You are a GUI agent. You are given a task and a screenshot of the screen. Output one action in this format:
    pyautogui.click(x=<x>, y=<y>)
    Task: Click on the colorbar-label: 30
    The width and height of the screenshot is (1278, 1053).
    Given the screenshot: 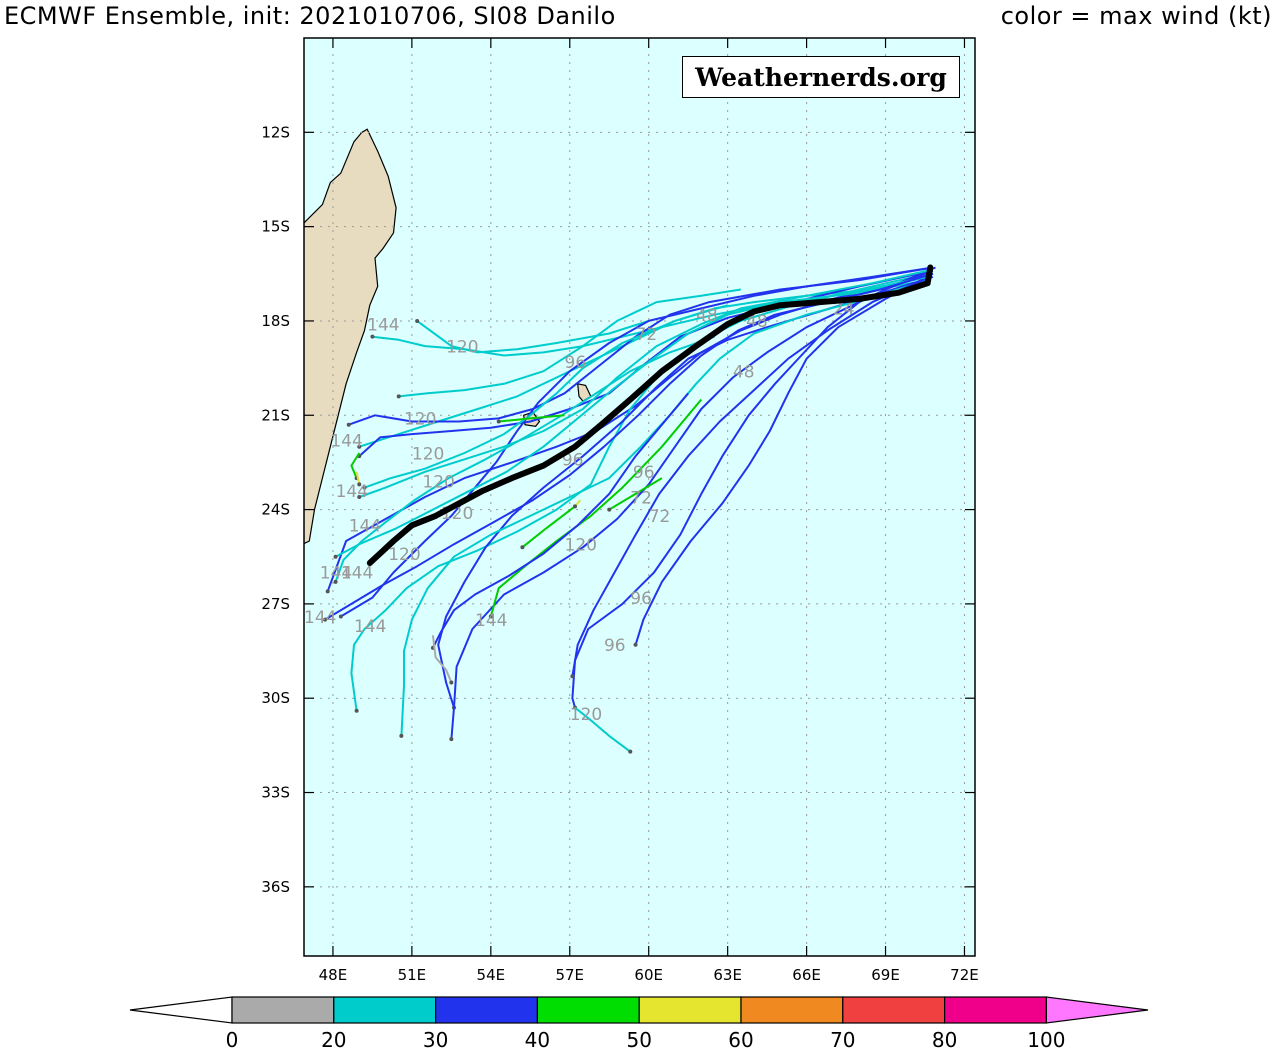 What is the action you would take?
    pyautogui.click(x=435, y=1040)
    